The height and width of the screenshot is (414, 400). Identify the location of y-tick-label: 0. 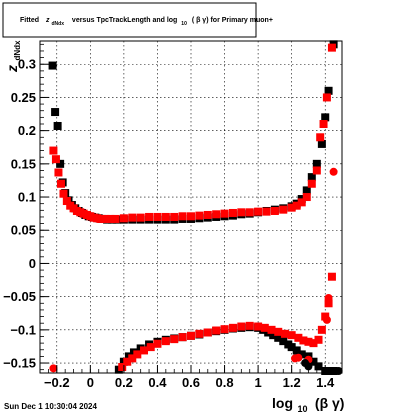
(32, 263).